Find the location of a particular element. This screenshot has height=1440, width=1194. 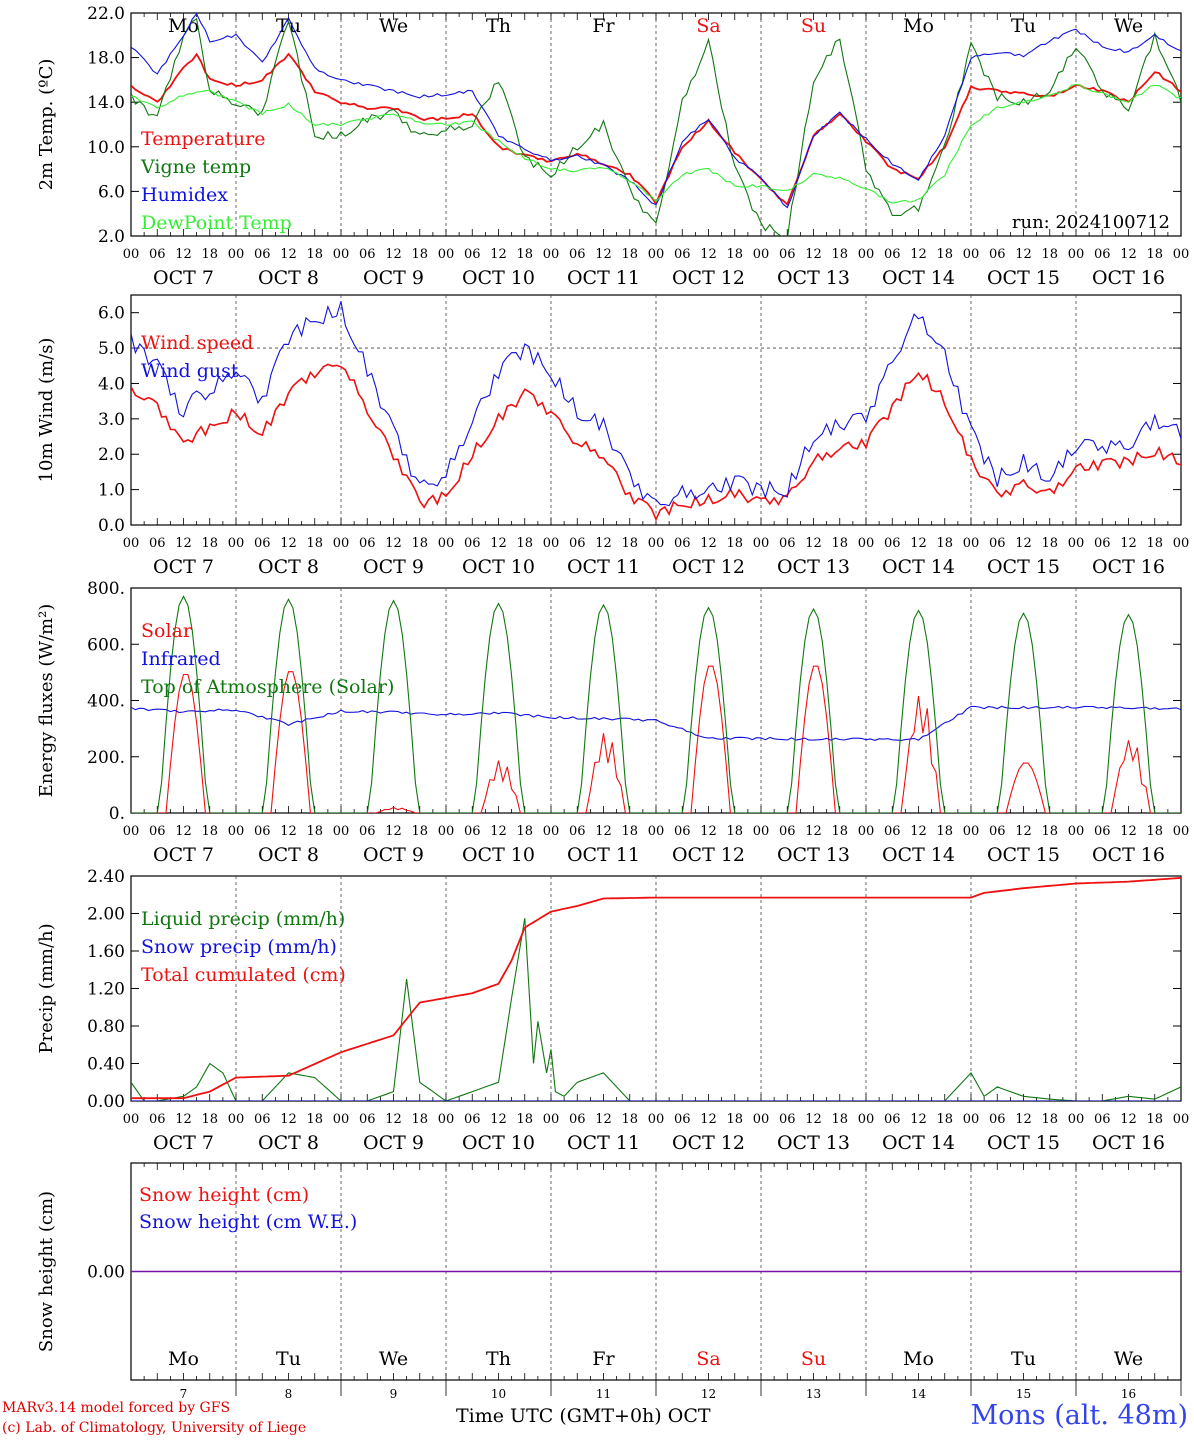

date-label: OCT 14 is located at coordinates (918, 855).